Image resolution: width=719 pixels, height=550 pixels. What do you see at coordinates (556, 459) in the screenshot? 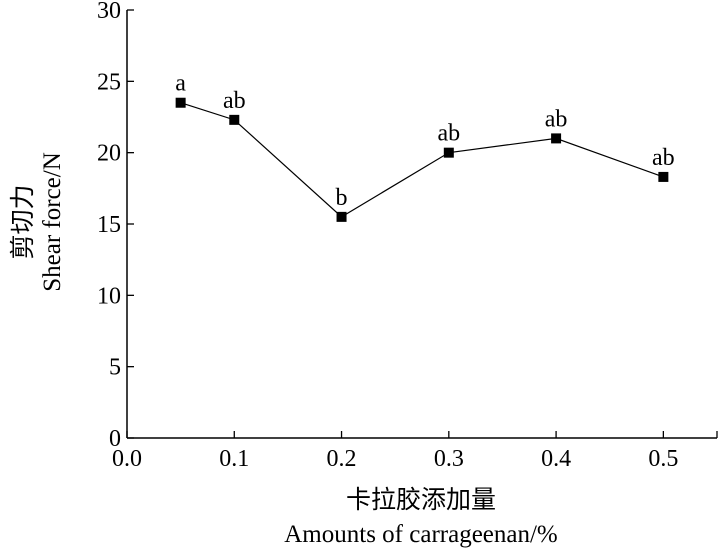
I see `x-tick-label: 0.4` at bounding box center [556, 459].